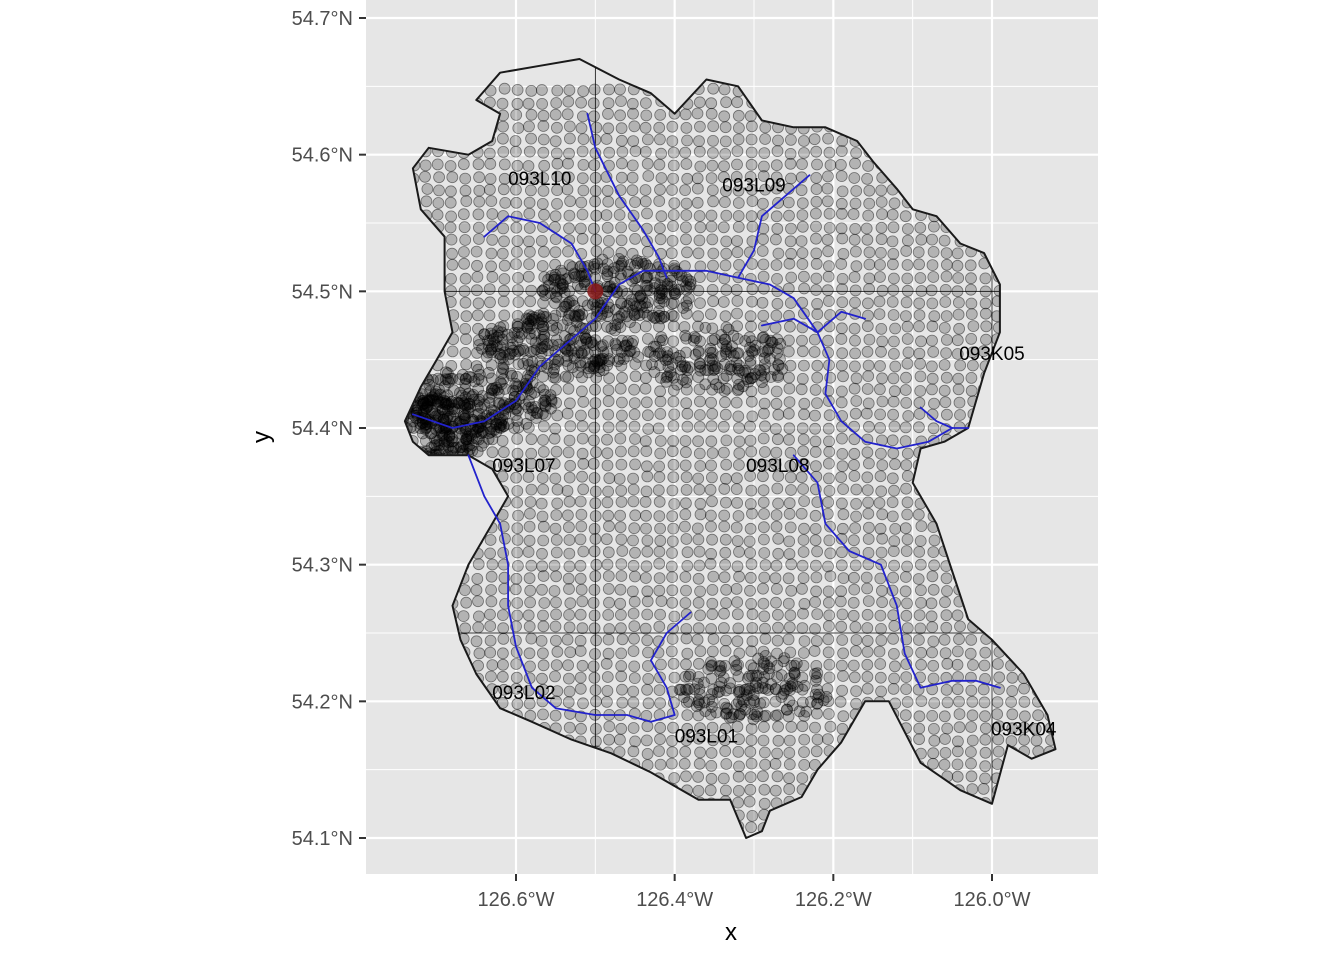  I want to click on map-sheet-label: 093L07, so click(523, 466).